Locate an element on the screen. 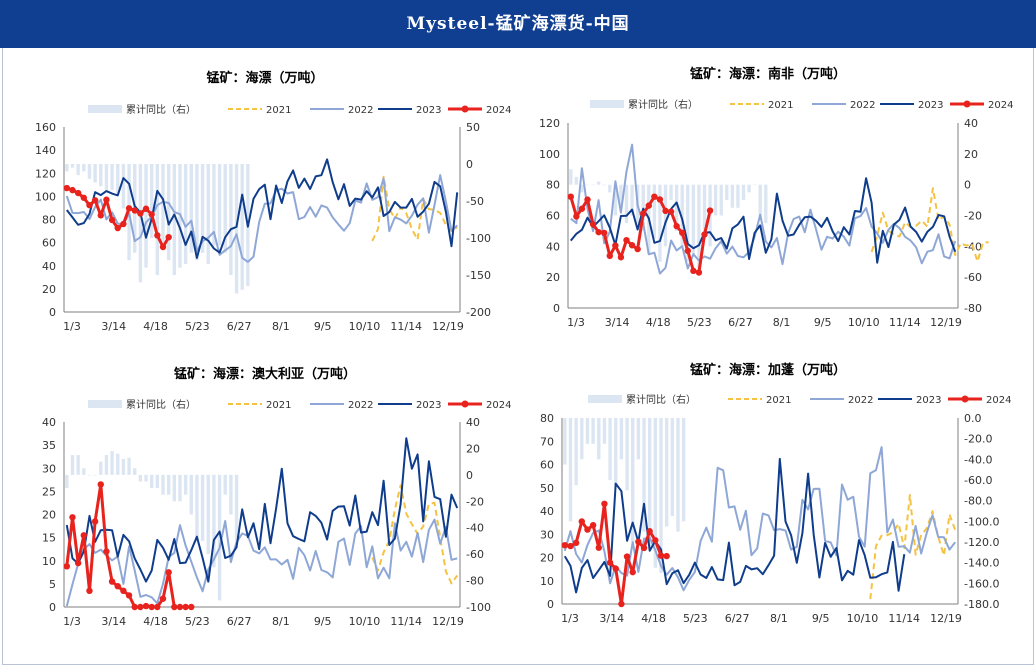 The width and height of the screenshot is (1036, 667). chart4-y-tick-label: 80 is located at coordinates (547, 418).